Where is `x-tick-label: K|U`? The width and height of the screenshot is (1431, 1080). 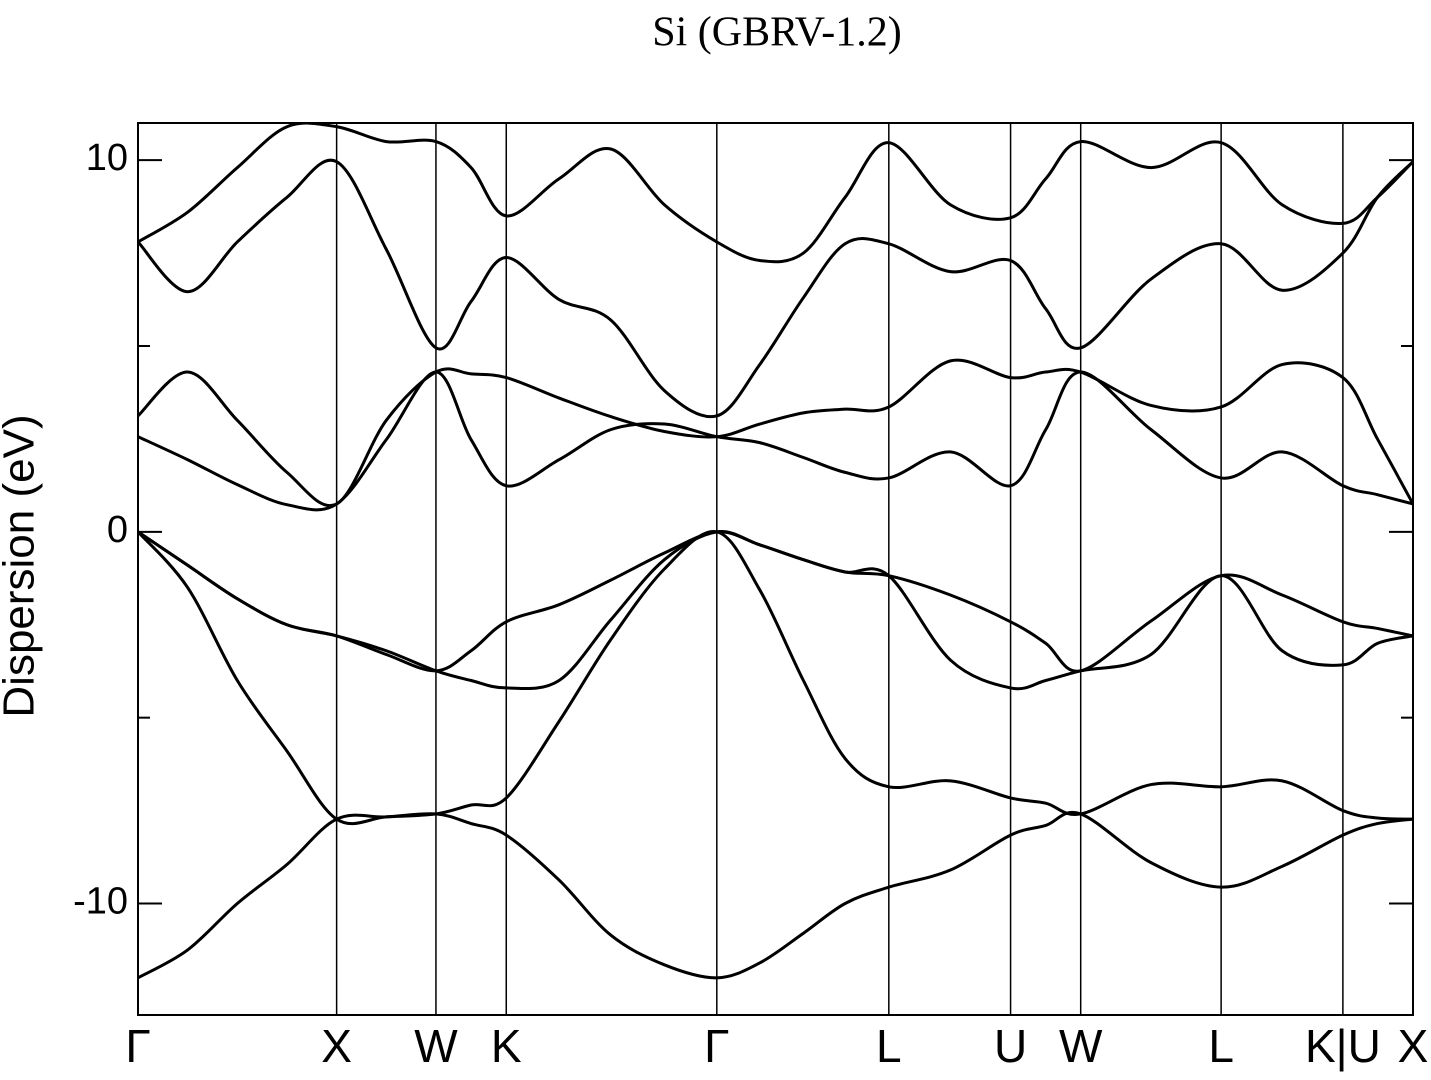 x-tick-label: K|U is located at coordinates (1343, 1046).